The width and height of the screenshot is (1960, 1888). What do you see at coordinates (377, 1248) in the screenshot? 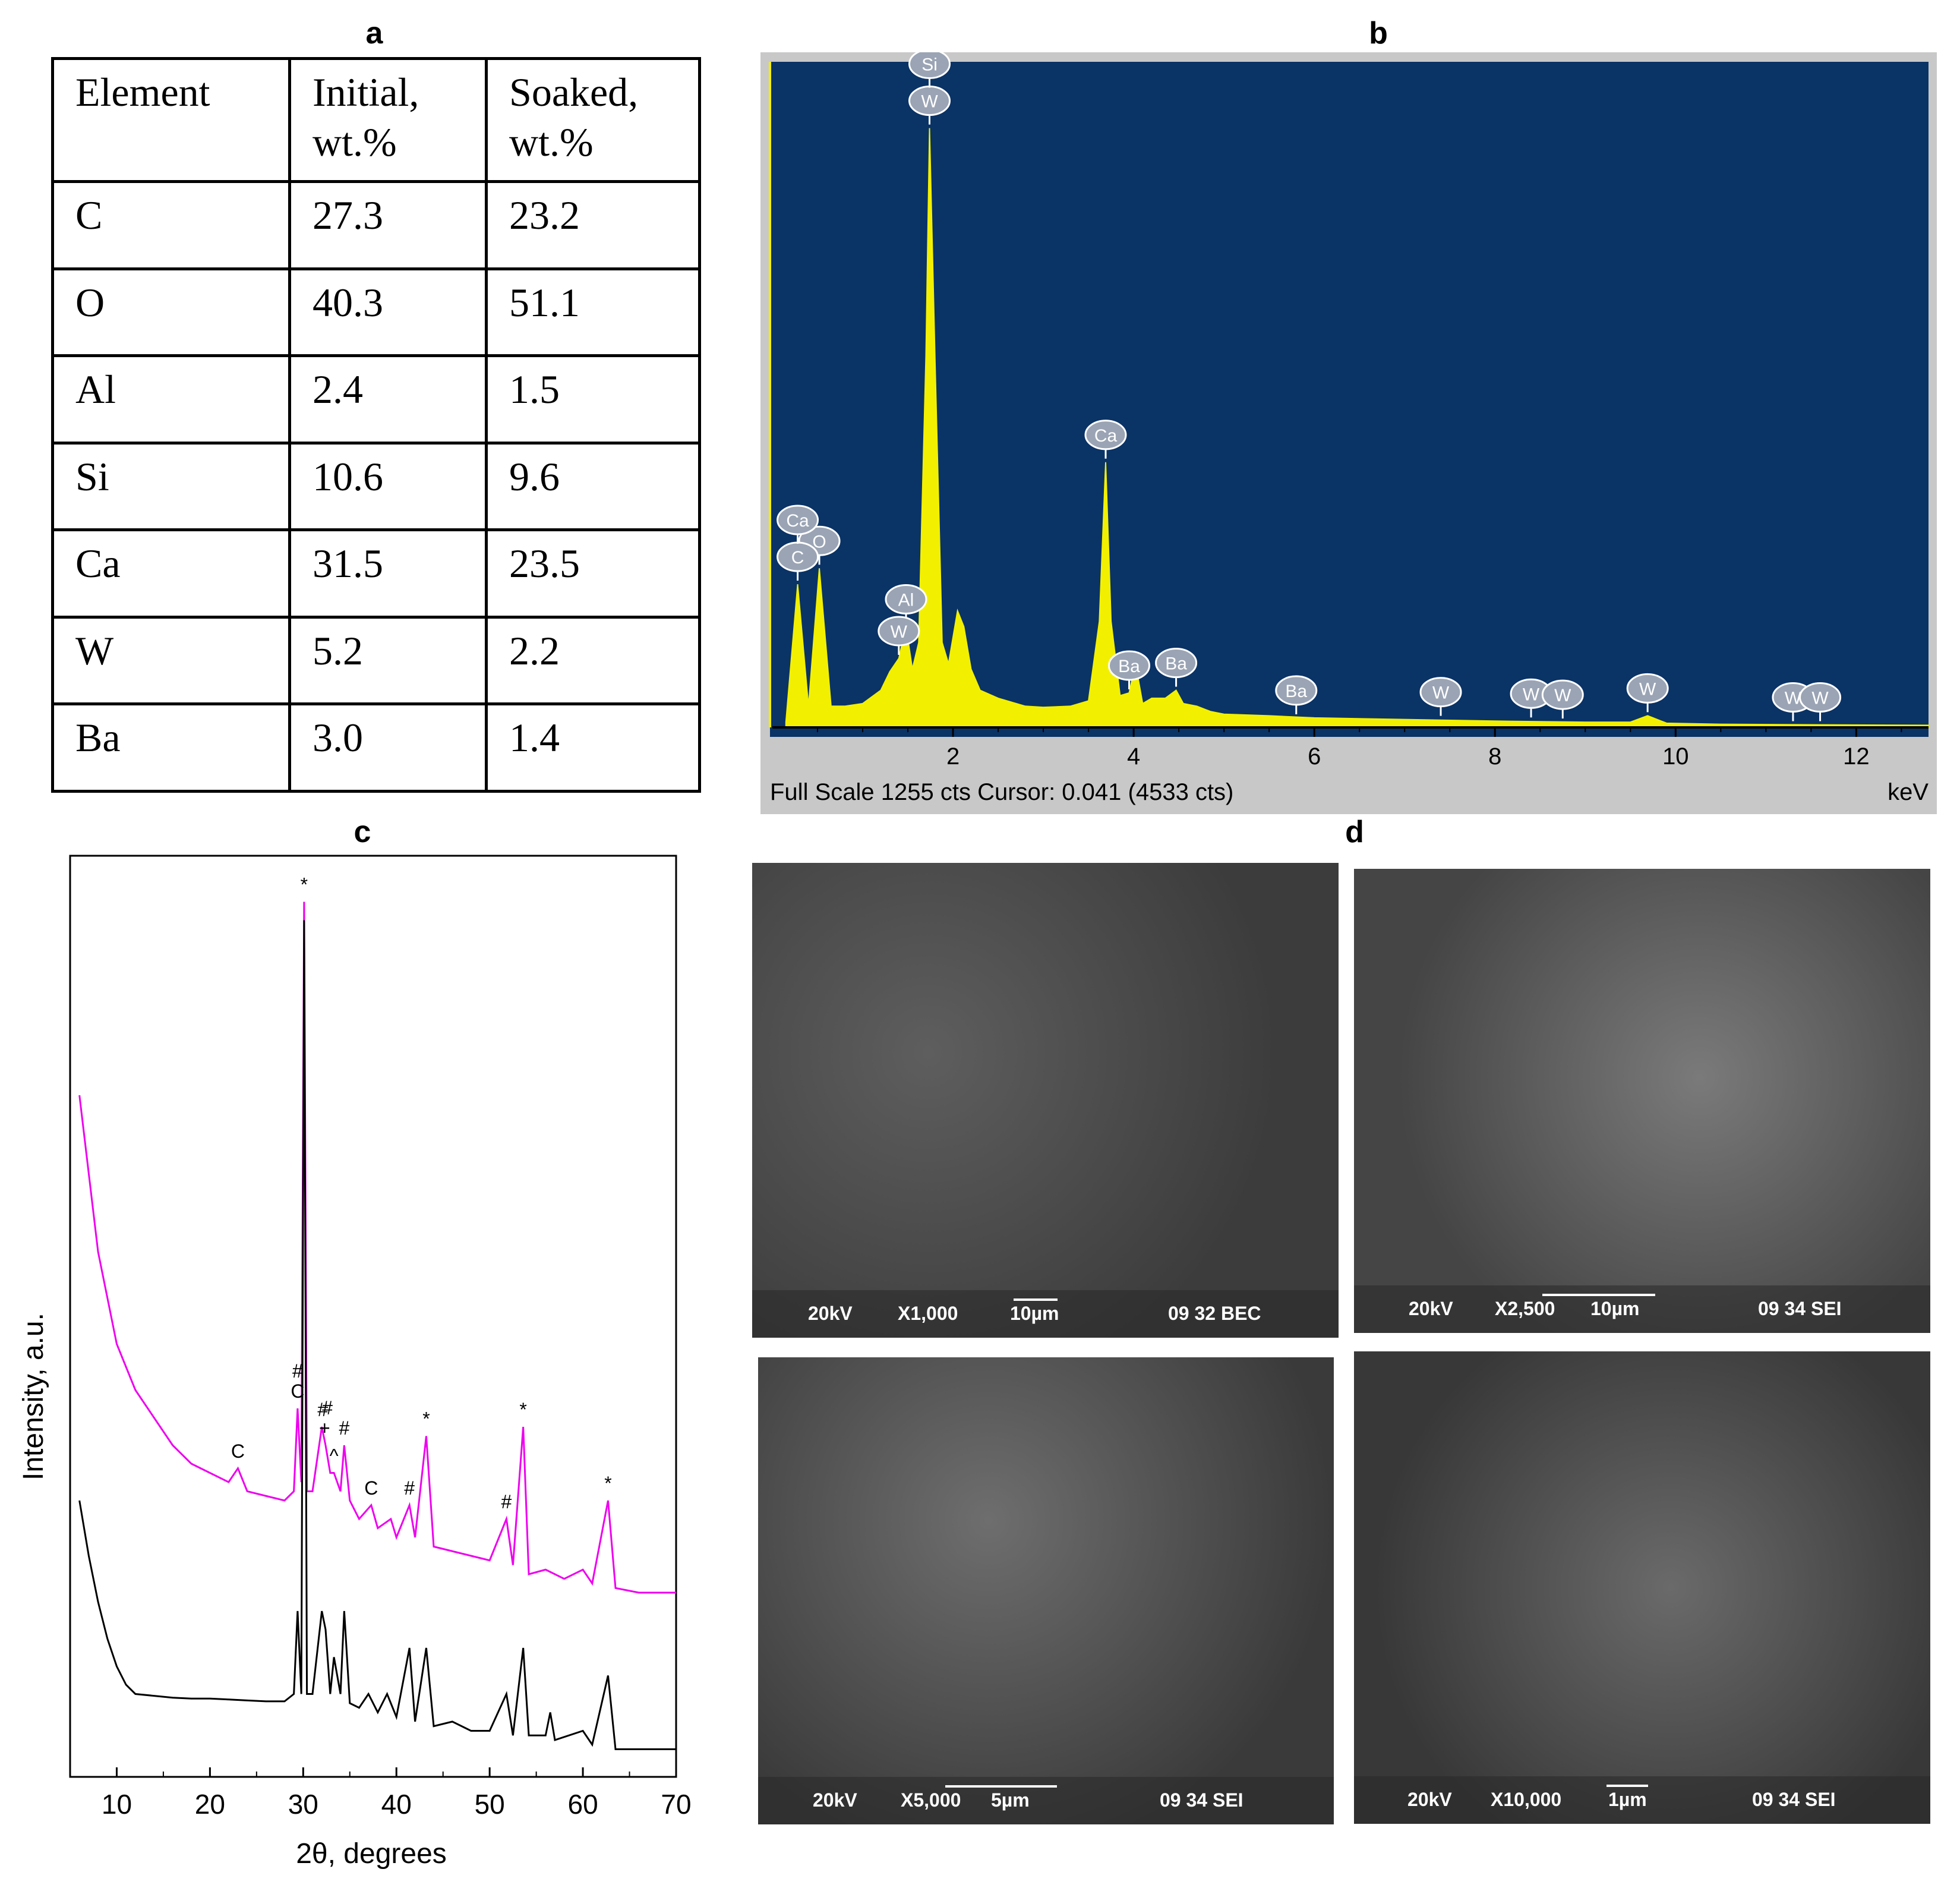
I see `xrd-soaked-series` at bounding box center [377, 1248].